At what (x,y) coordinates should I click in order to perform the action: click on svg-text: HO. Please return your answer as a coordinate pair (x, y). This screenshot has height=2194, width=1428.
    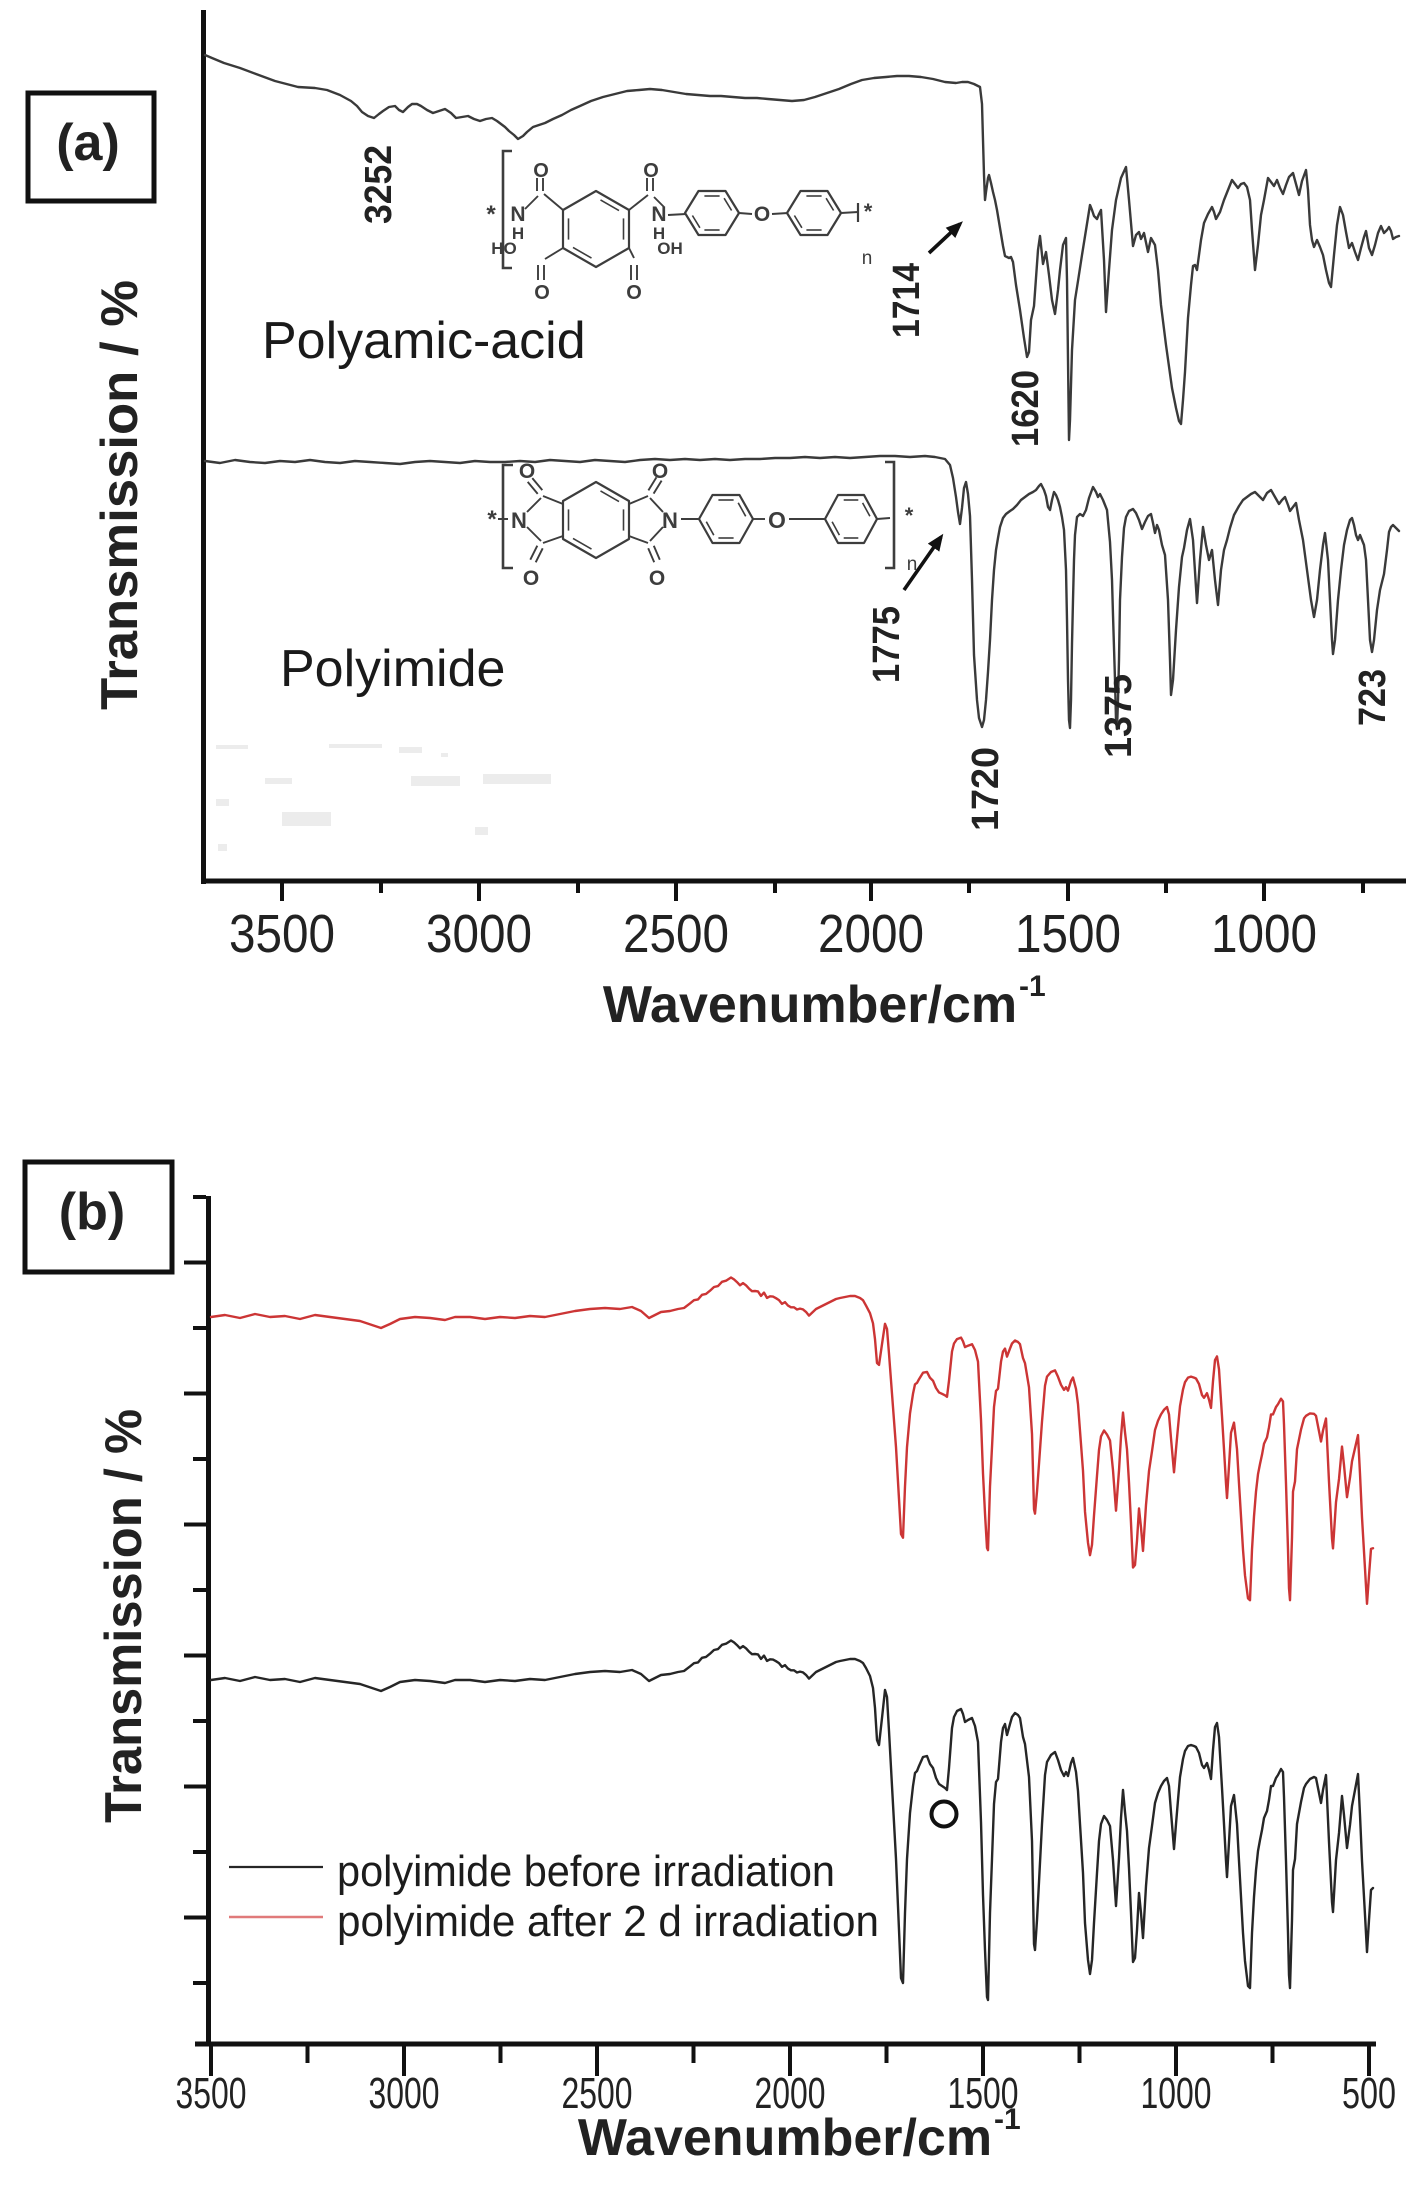
    Looking at the image, I should click on (504, 248).